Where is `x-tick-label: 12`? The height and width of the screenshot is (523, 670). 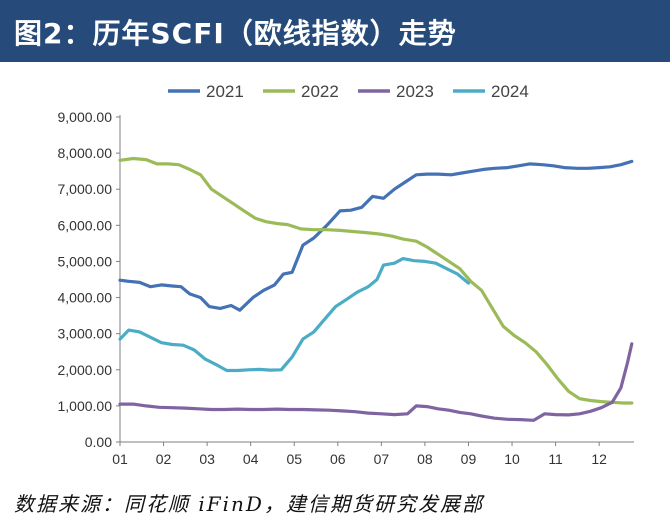
x-tick-label: 12 is located at coordinates (599, 459).